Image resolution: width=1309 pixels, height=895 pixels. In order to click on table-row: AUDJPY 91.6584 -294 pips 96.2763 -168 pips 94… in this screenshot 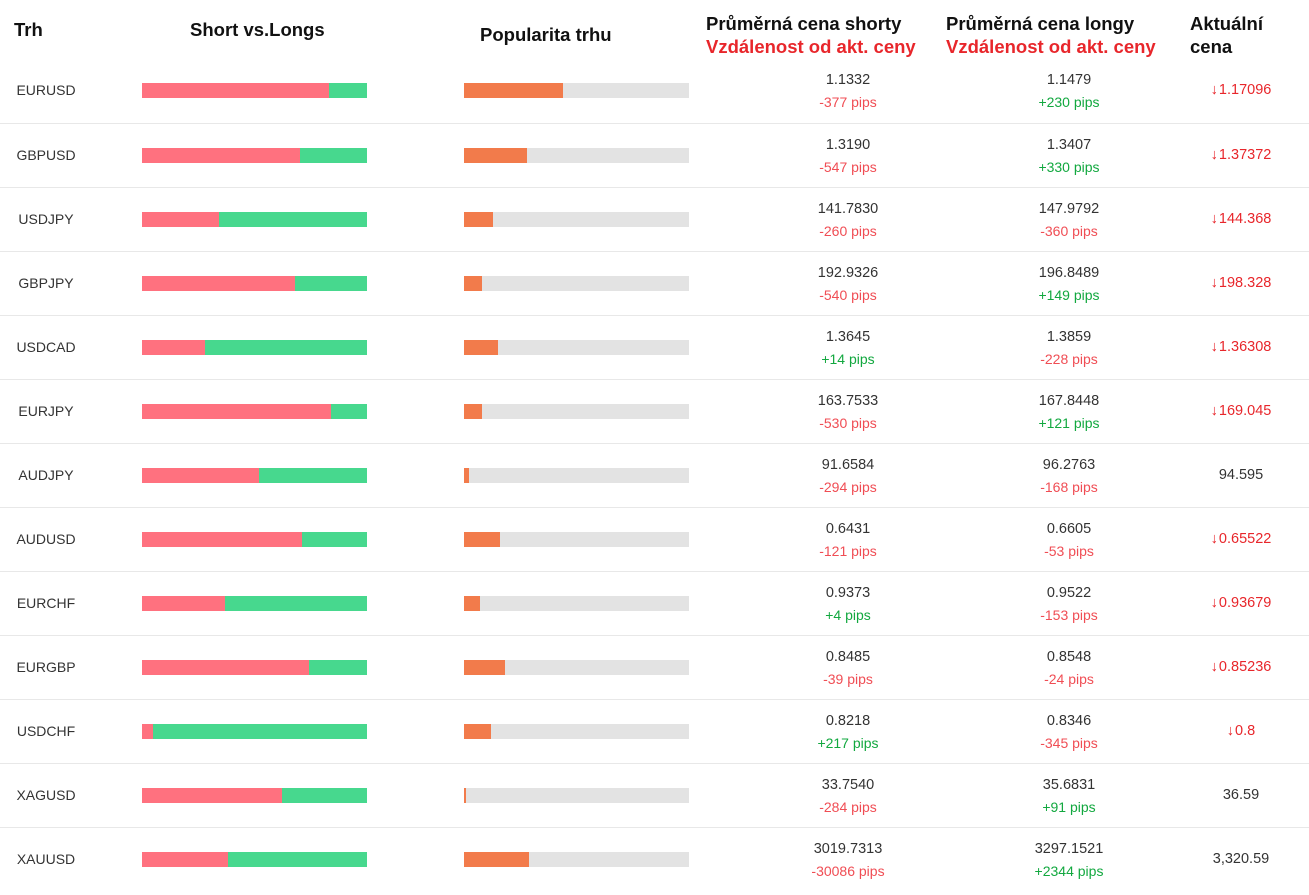, I will do `click(654, 475)`.